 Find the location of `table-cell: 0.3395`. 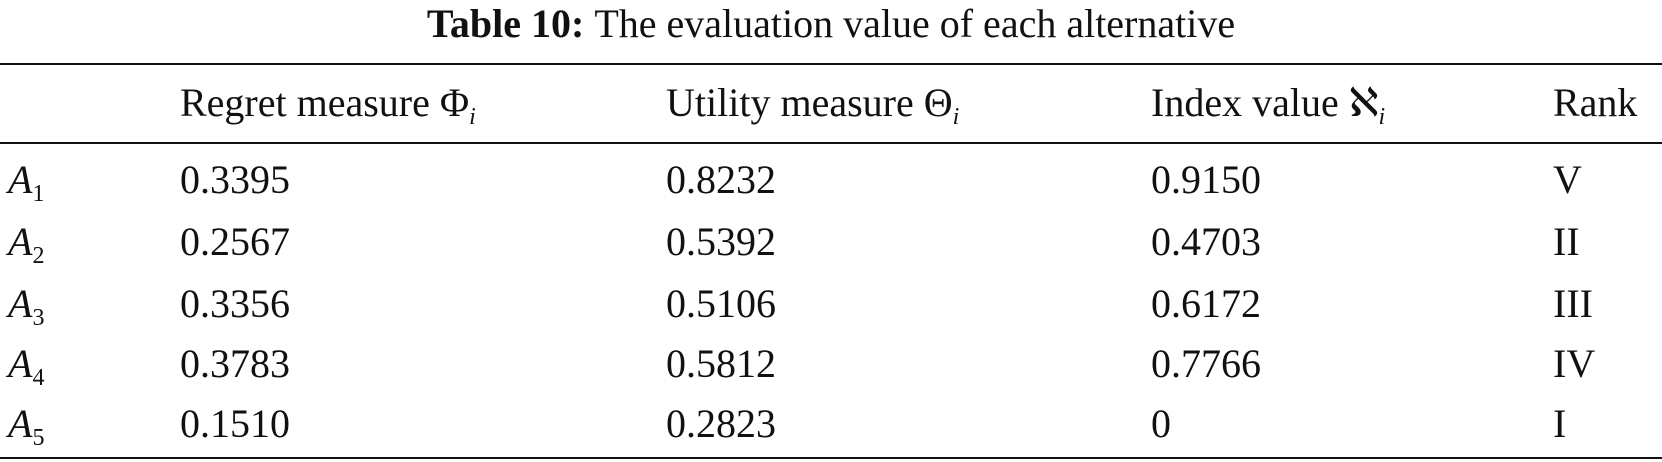

table-cell: 0.3395 is located at coordinates (235, 179).